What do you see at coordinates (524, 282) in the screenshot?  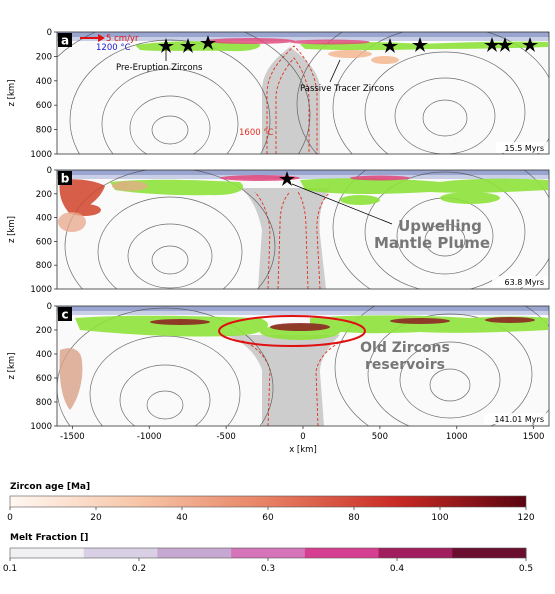 I see `panel-b-time: 63.8 Myrs` at bounding box center [524, 282].